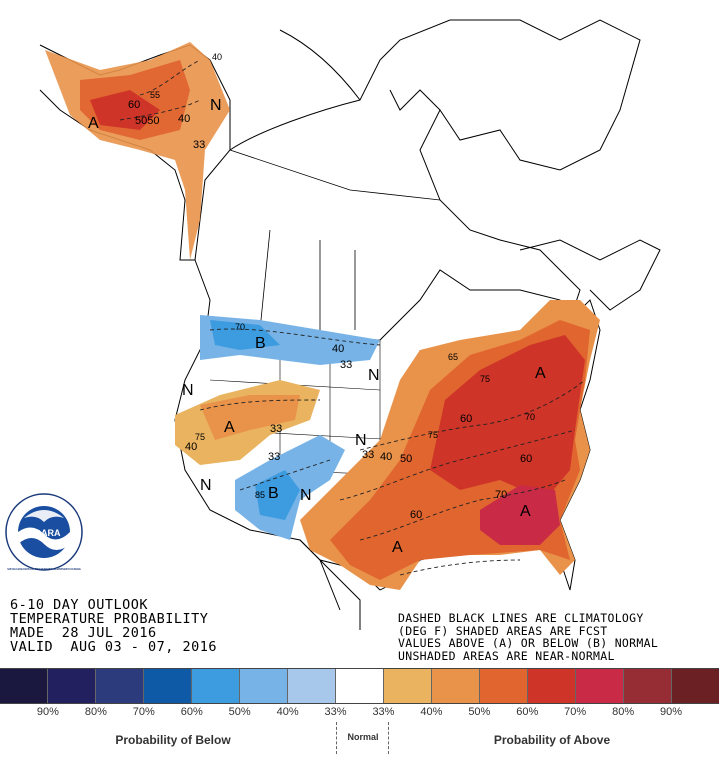 This screenshot has width=719, height=760. Describe the element at coordinates (93, 123) in the screenshot. I see `label-alaska-a: A` at that location.